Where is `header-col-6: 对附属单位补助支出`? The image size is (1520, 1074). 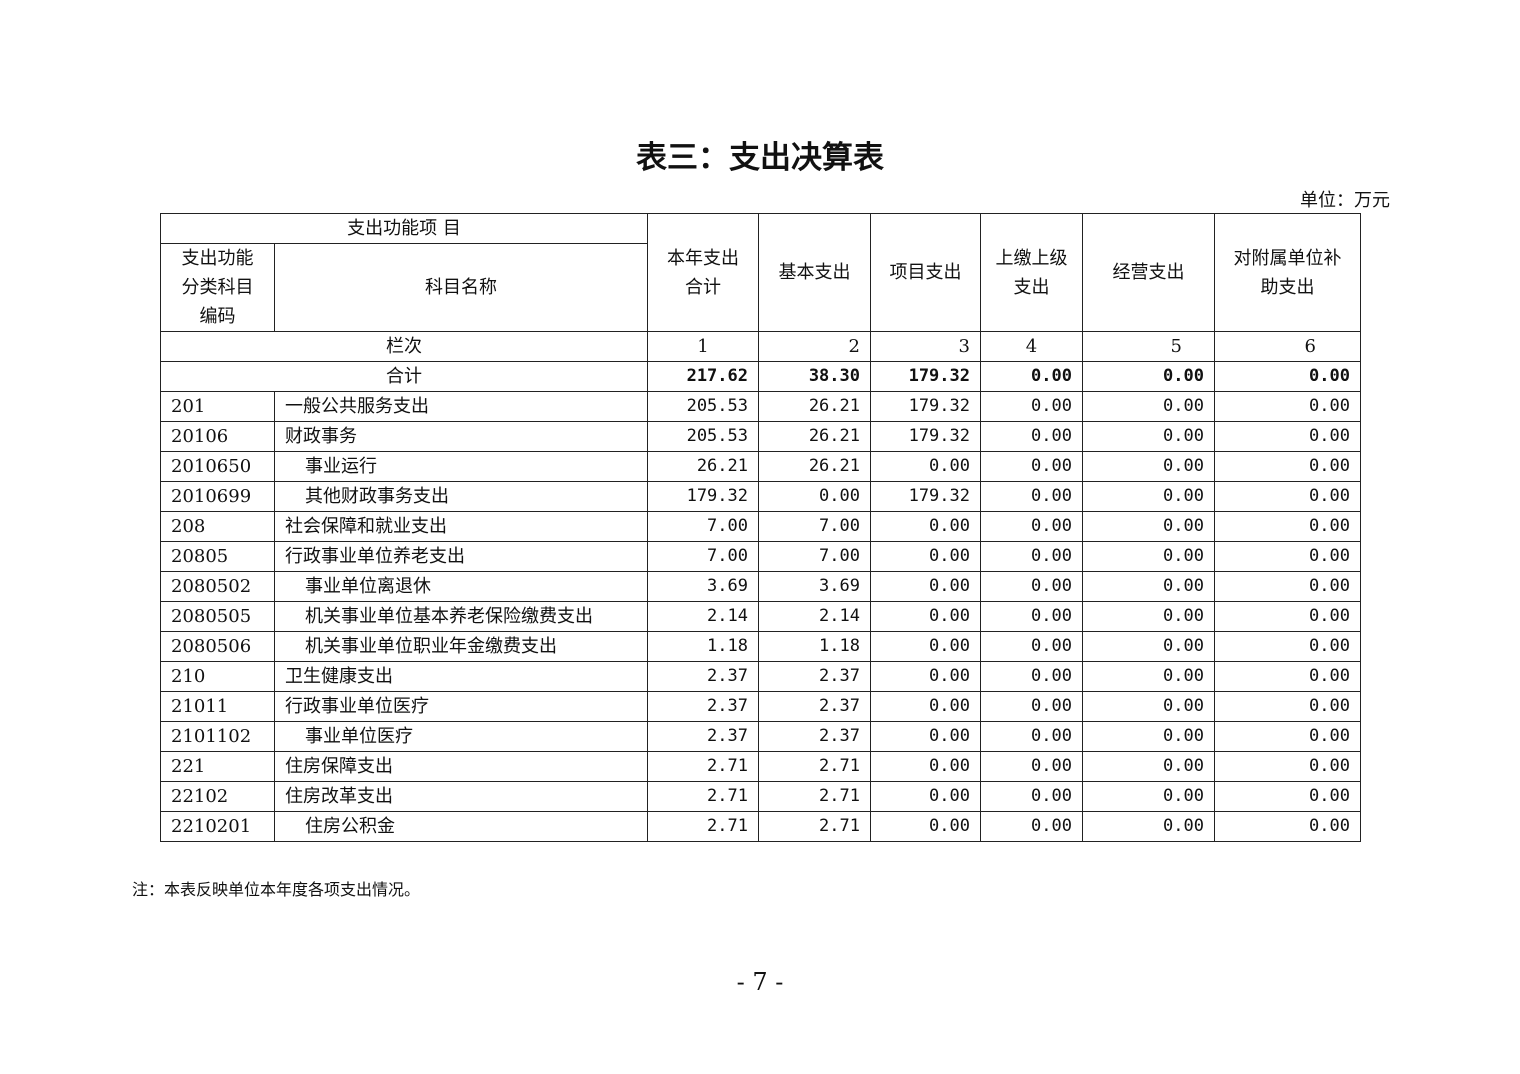
header-col-6: 对附属单位补助支出 is located at coordinates (1287, 272).